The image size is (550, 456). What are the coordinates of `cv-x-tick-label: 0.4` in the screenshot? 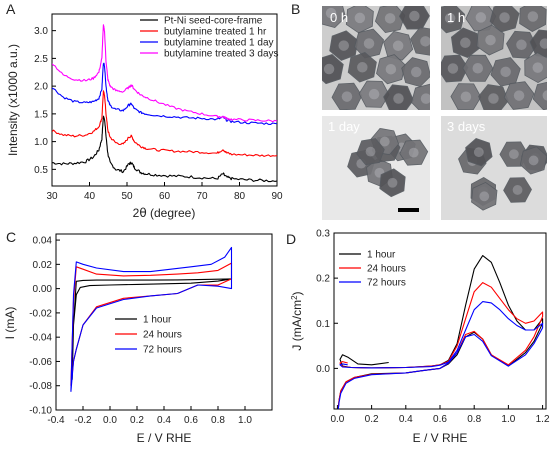 It's located at (164, 420).